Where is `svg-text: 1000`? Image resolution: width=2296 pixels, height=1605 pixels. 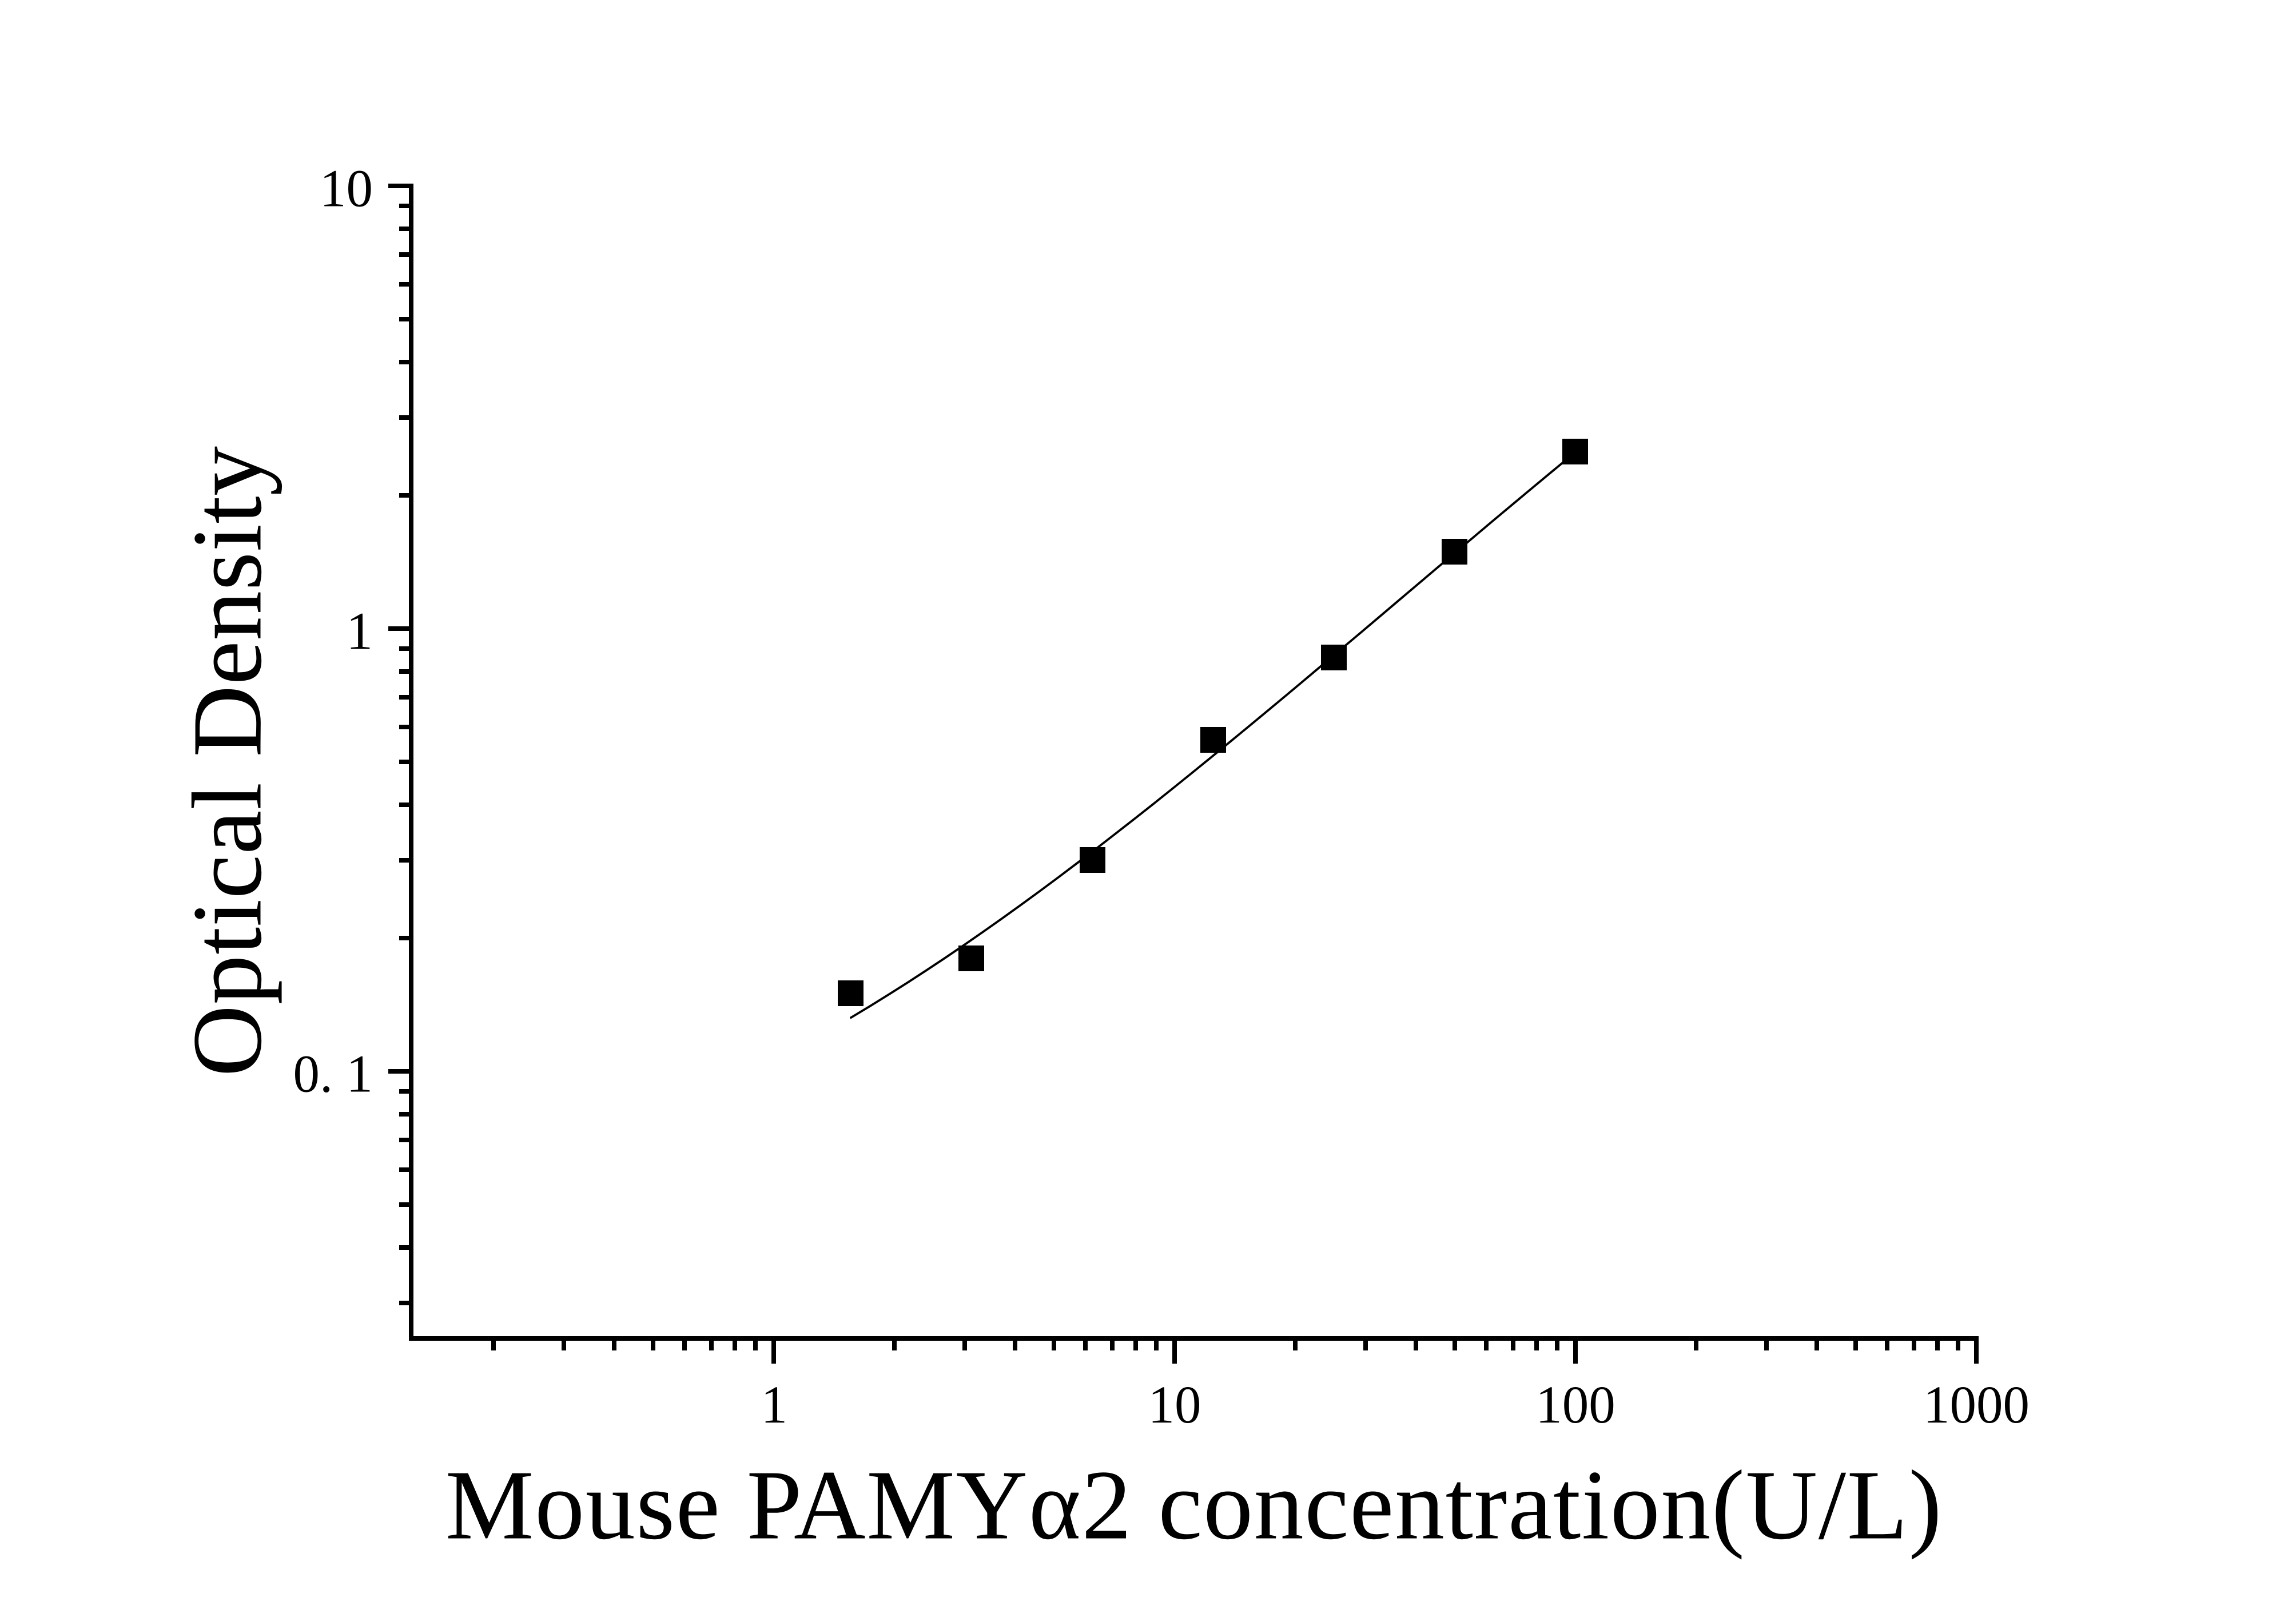 svg-text: 1000 is located at coordinates (1977, 1405).